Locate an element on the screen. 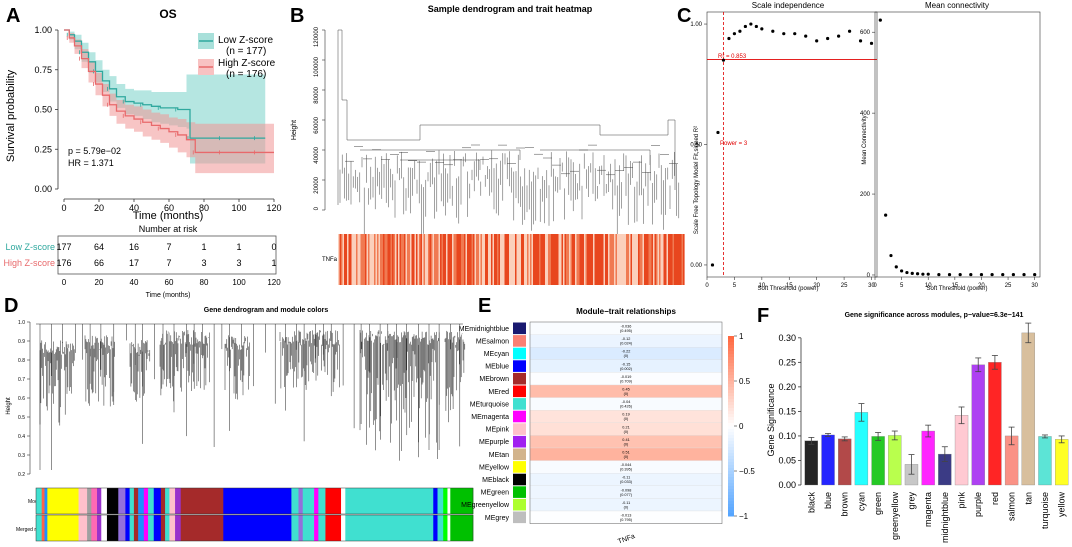 The height and width of the screenshot is (547, 1072). module-color-bar is located at coordinates (254, 501).